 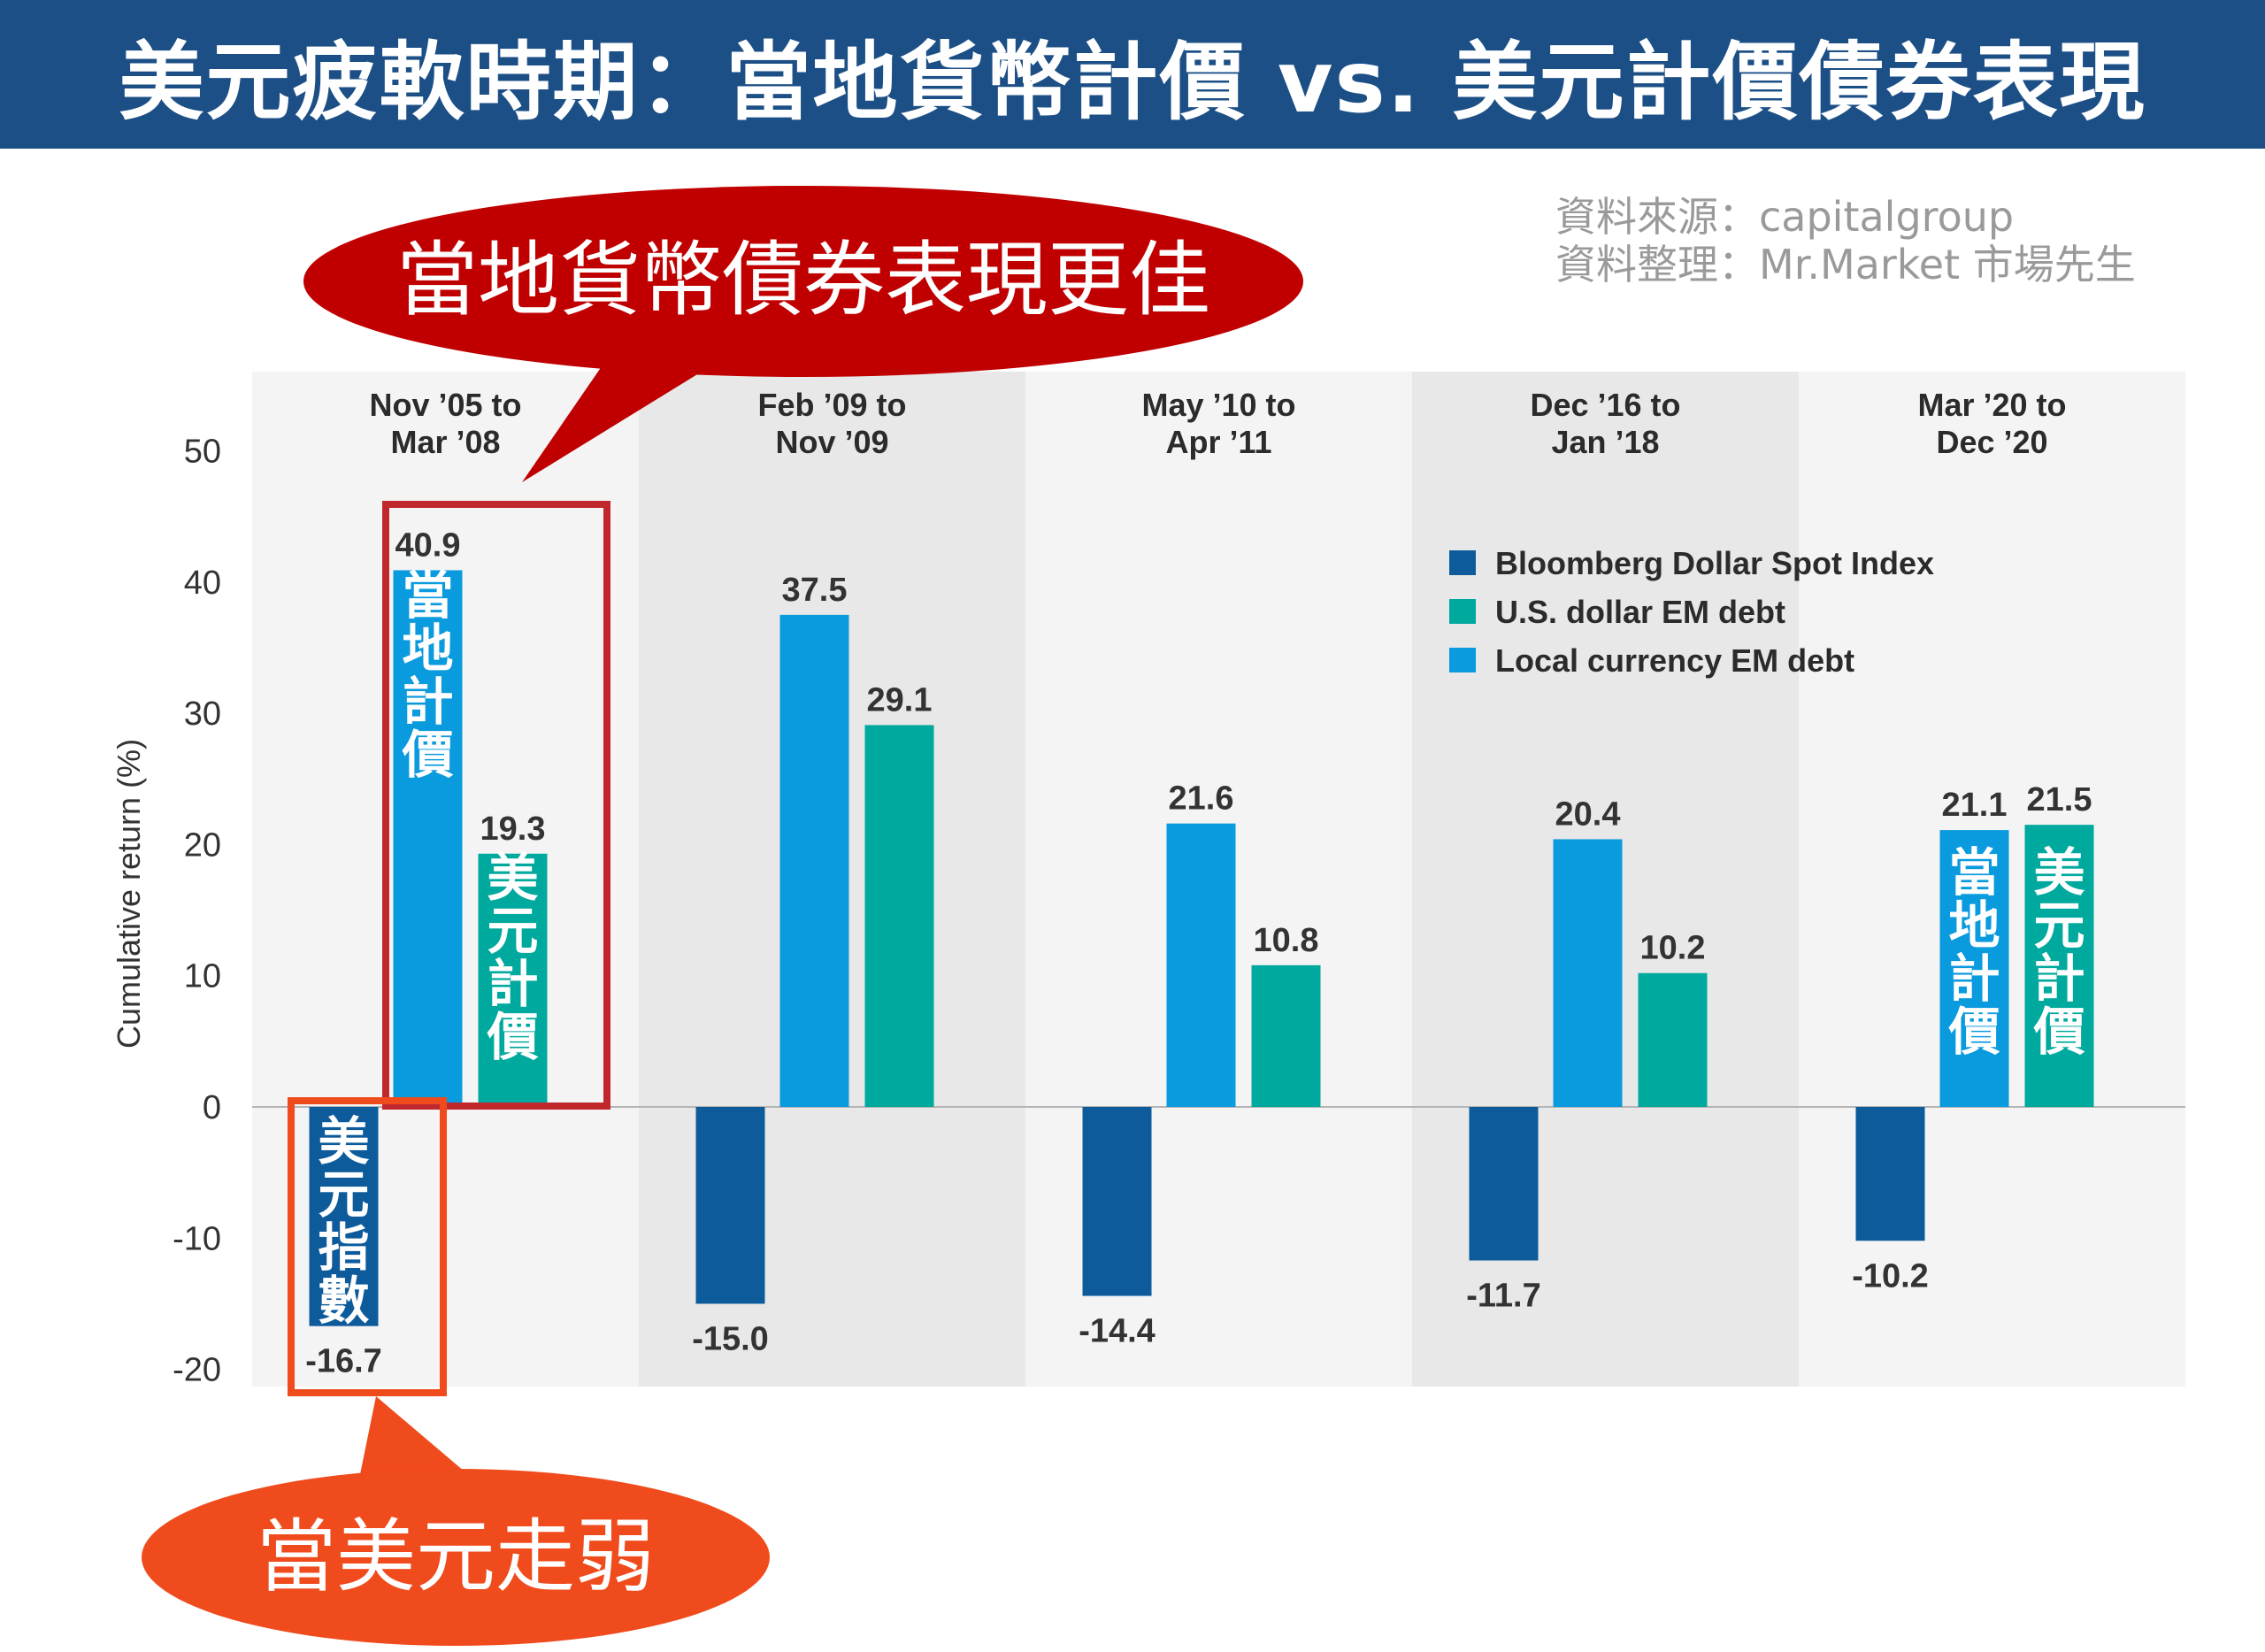 I want to click on bar-value-label: -15.0, so click(x=730, y=1338).